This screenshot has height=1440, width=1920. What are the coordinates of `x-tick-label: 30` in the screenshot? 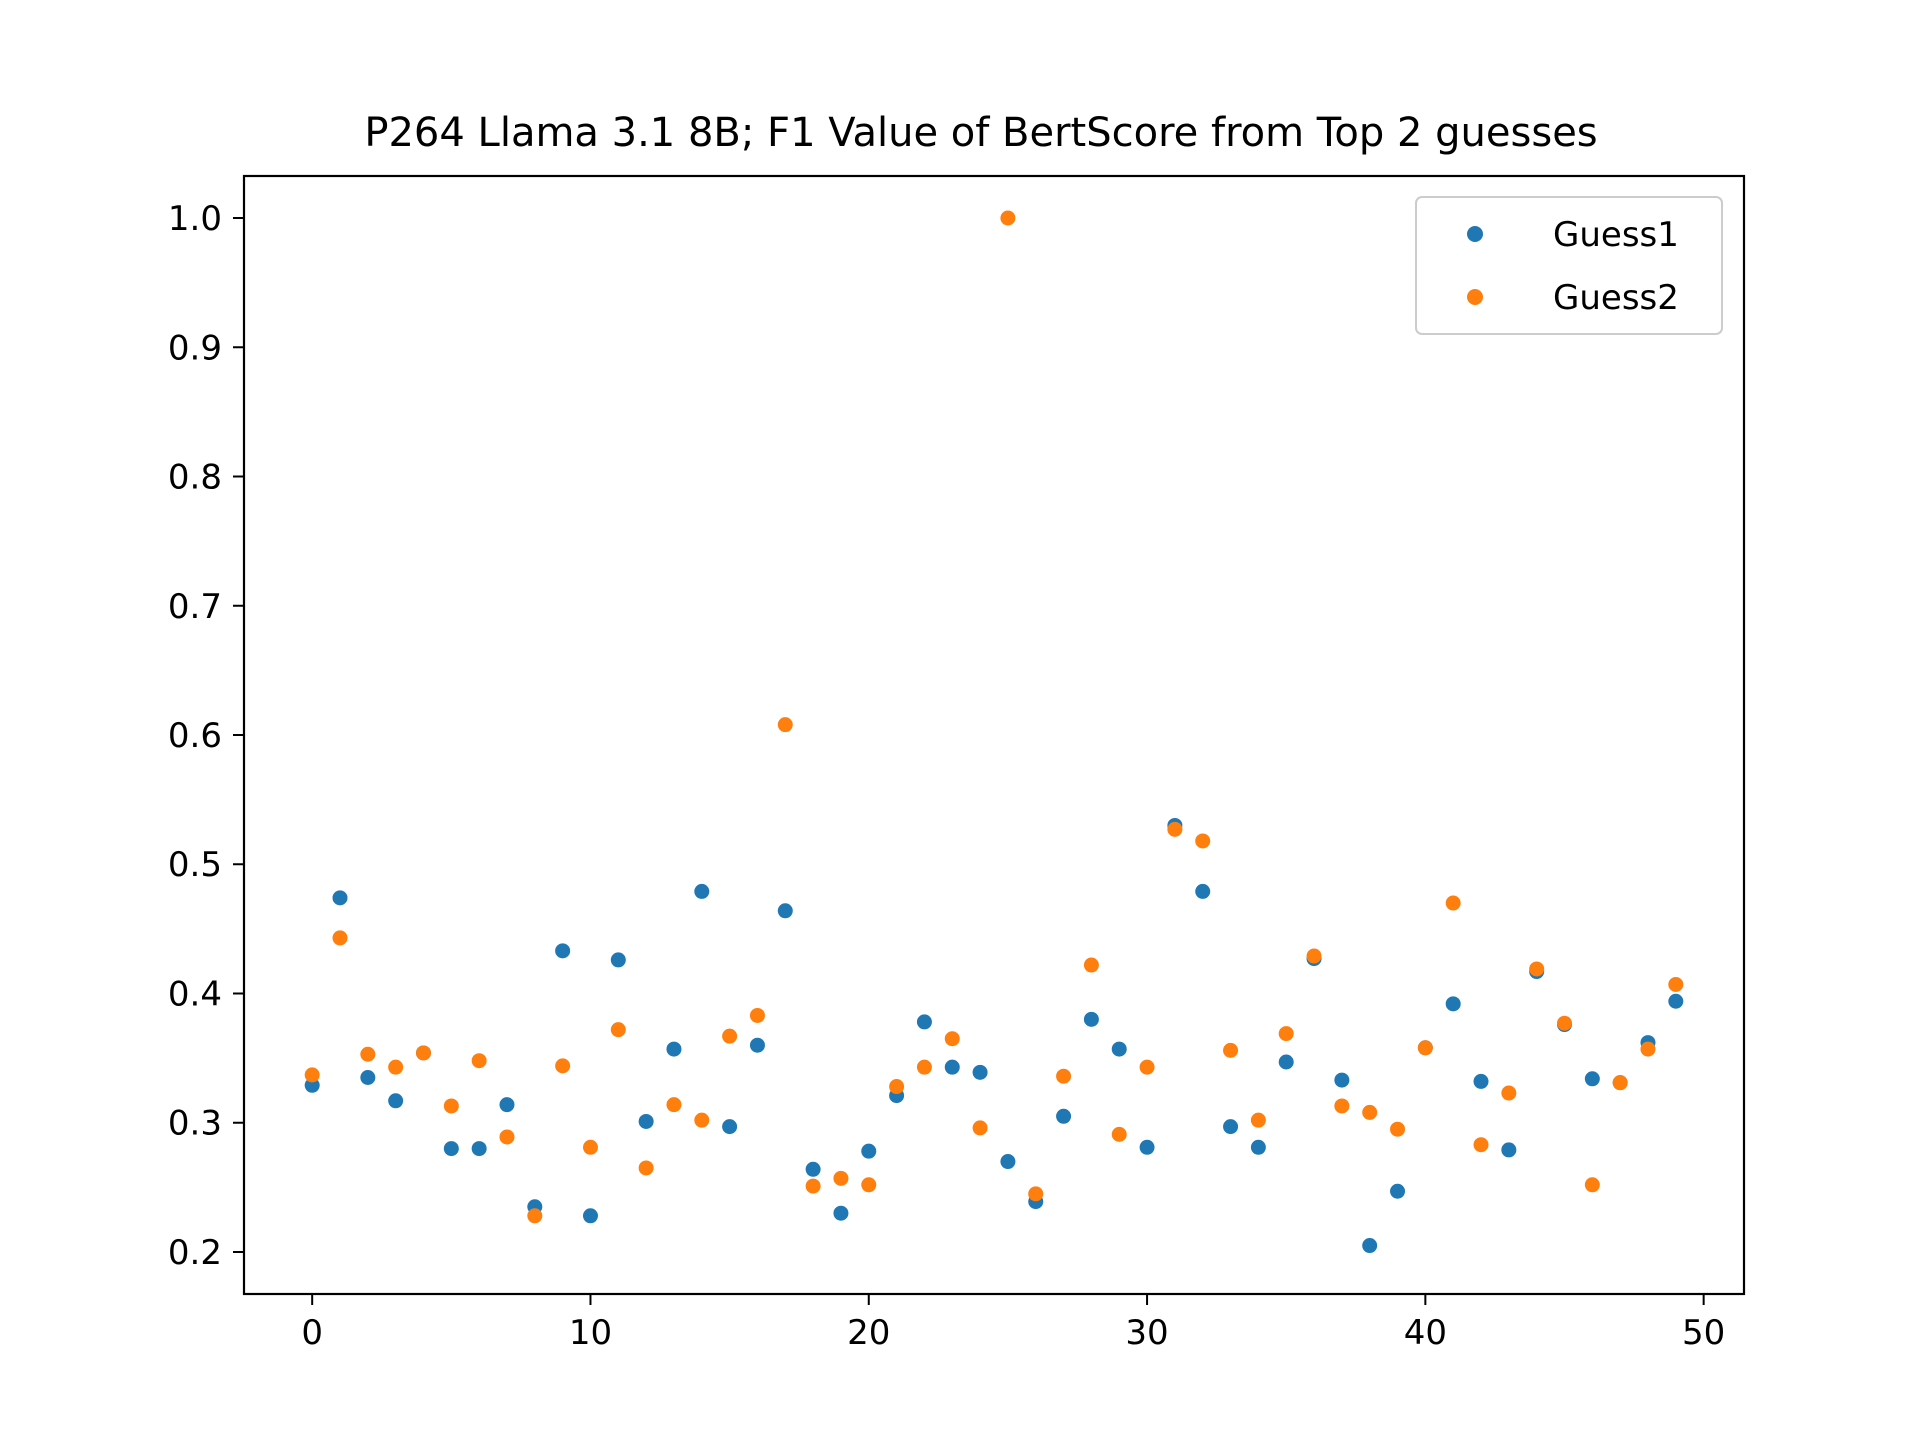 It's located at (1146, 1333).